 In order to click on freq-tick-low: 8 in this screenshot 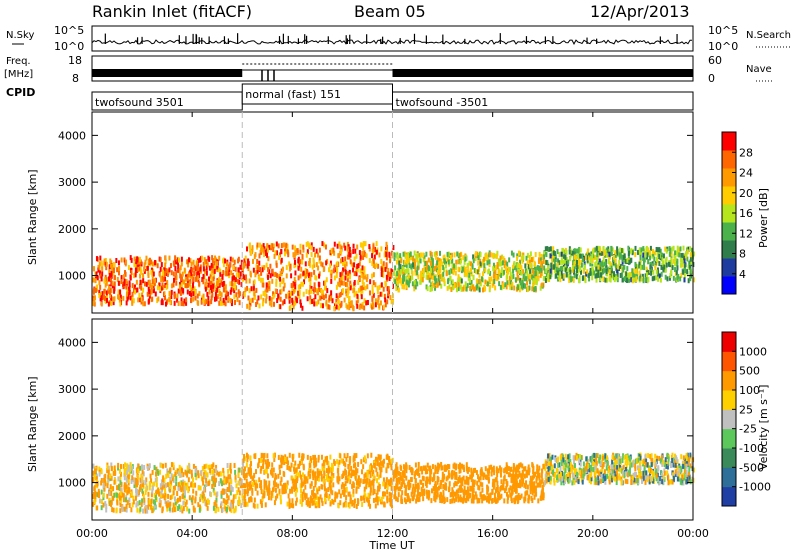, I will do `click(75, 78)`.